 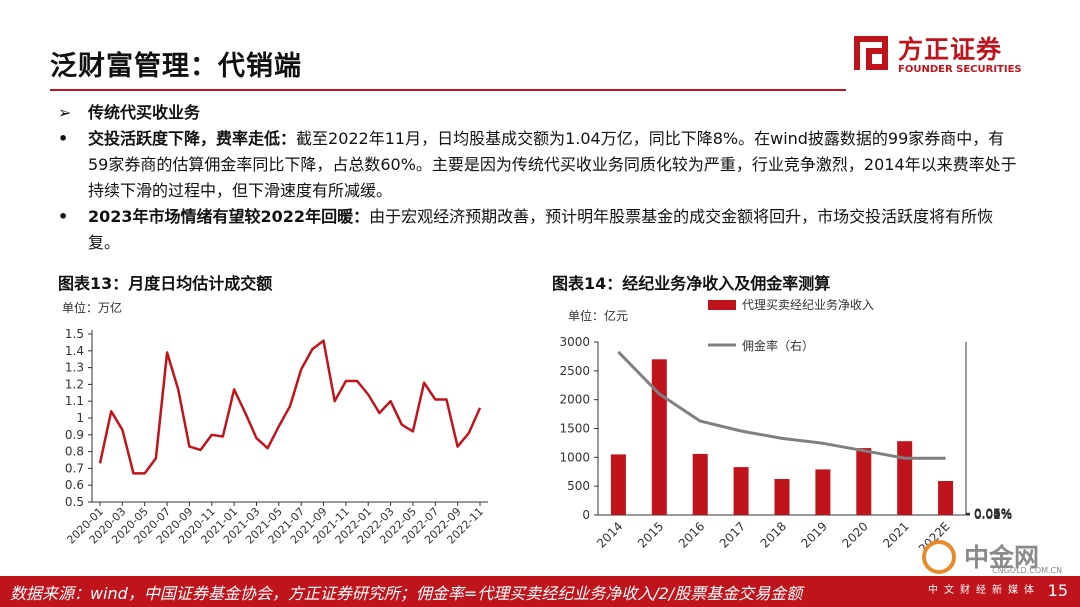 What do you see at coordinates (74, 435) in the screenshot?
I see `chart1-y-tick-label: 0.9` at bounding box center [74, 435].